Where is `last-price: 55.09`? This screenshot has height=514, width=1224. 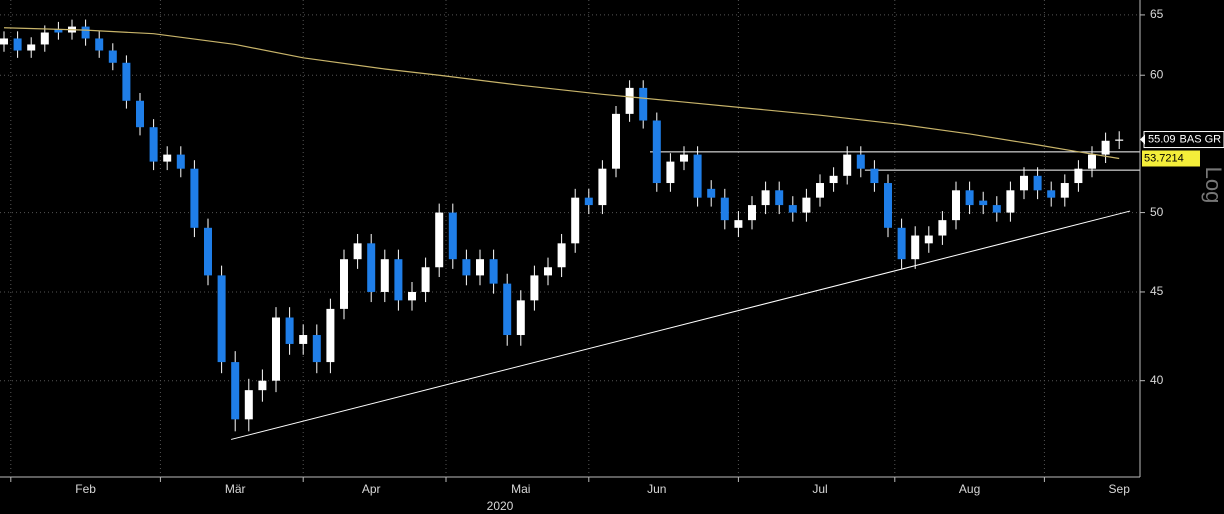 last-price: 55.09 is located at coordinates (1162, 139).